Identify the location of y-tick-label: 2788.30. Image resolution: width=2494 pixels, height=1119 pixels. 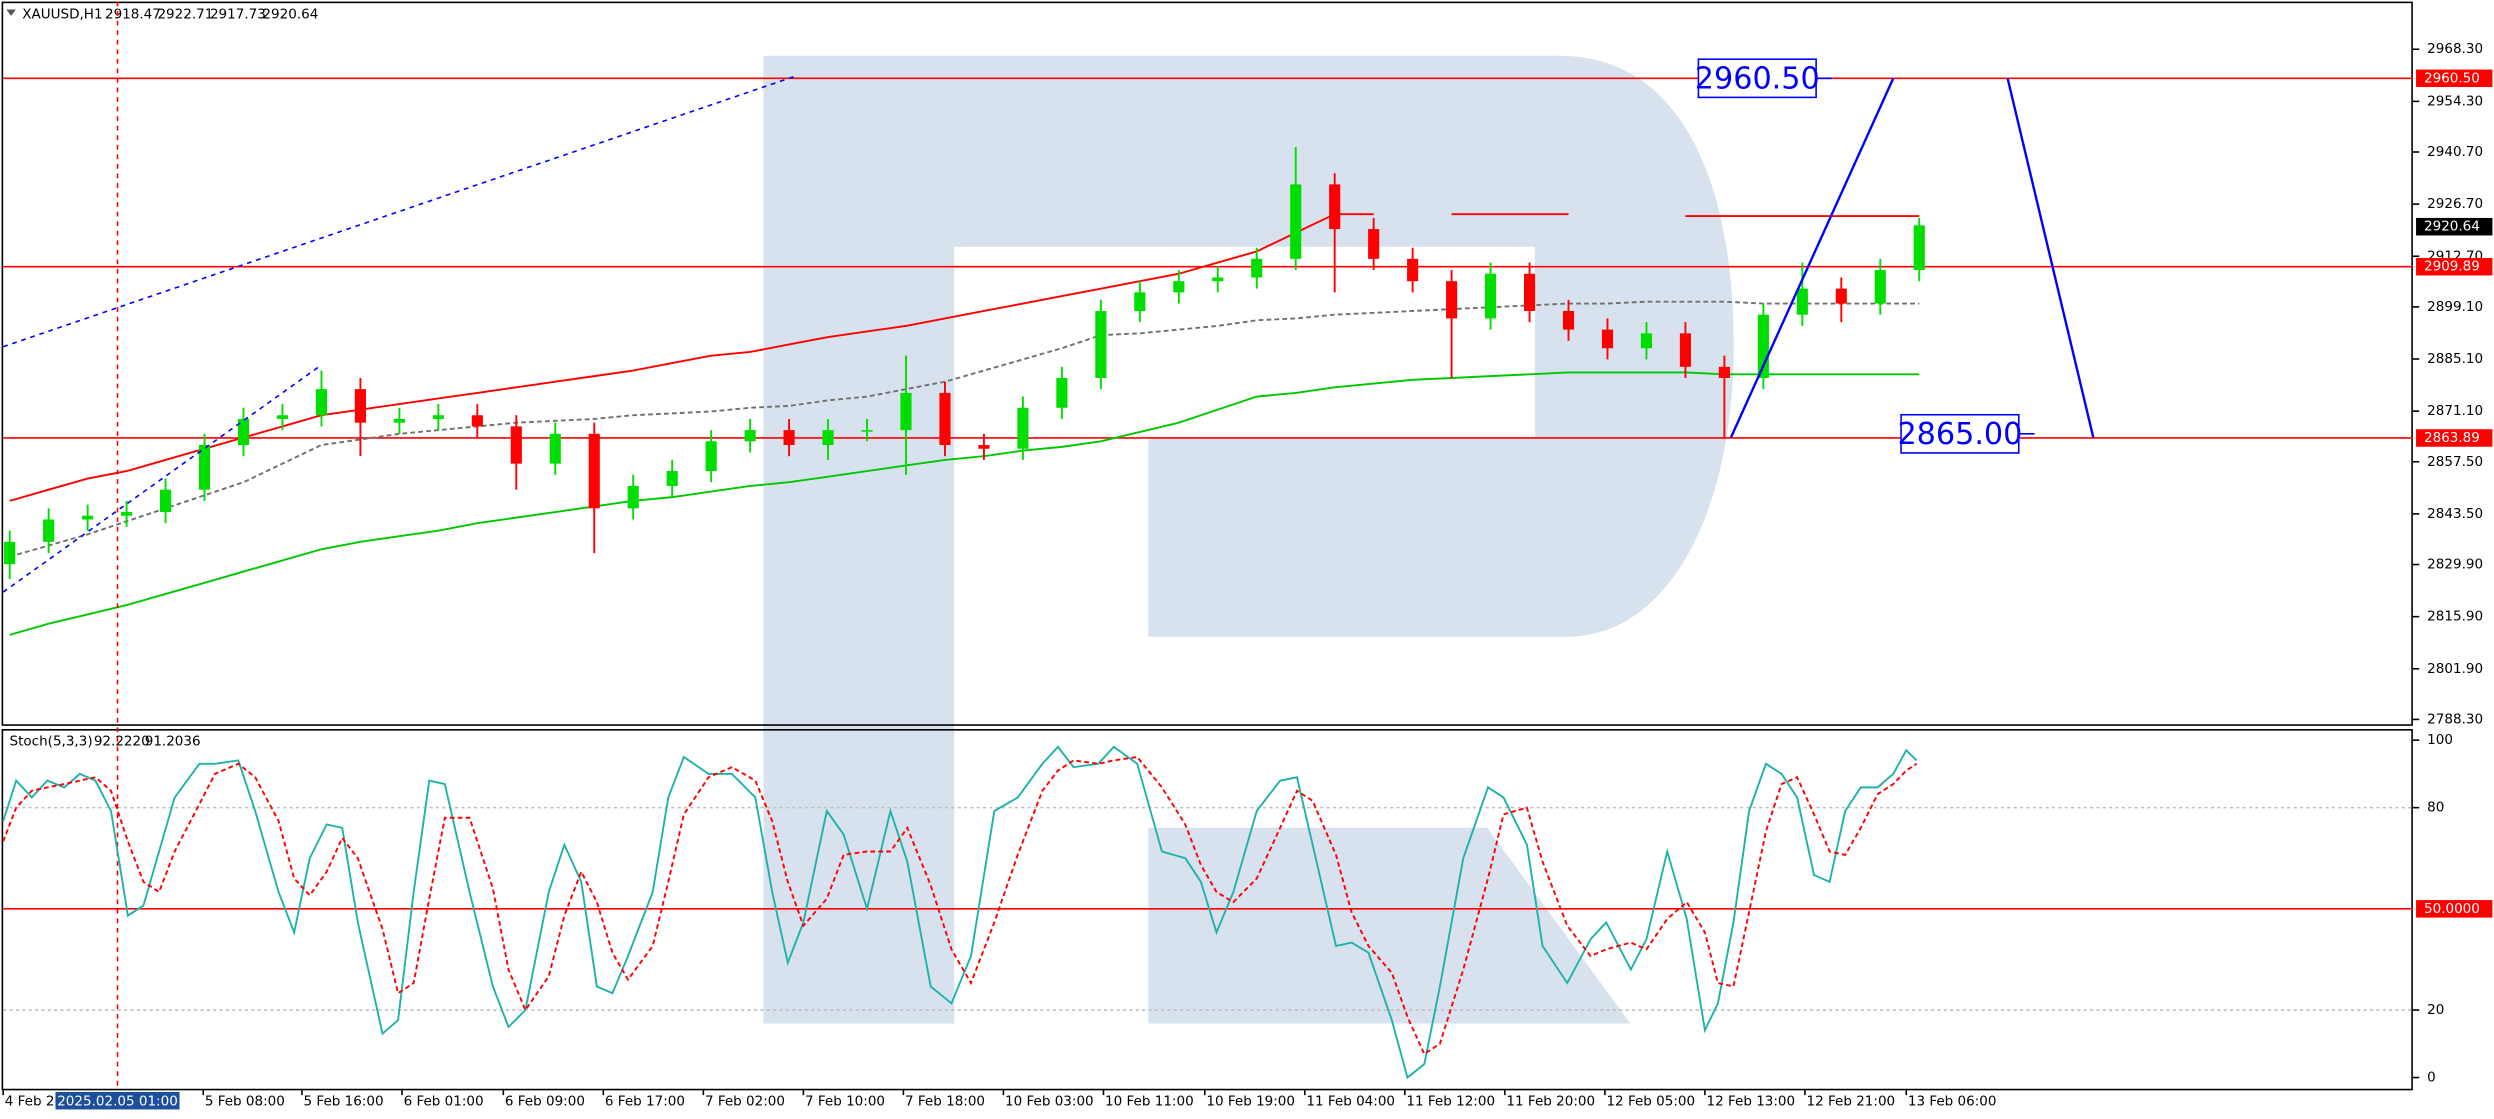
(2455, 719).